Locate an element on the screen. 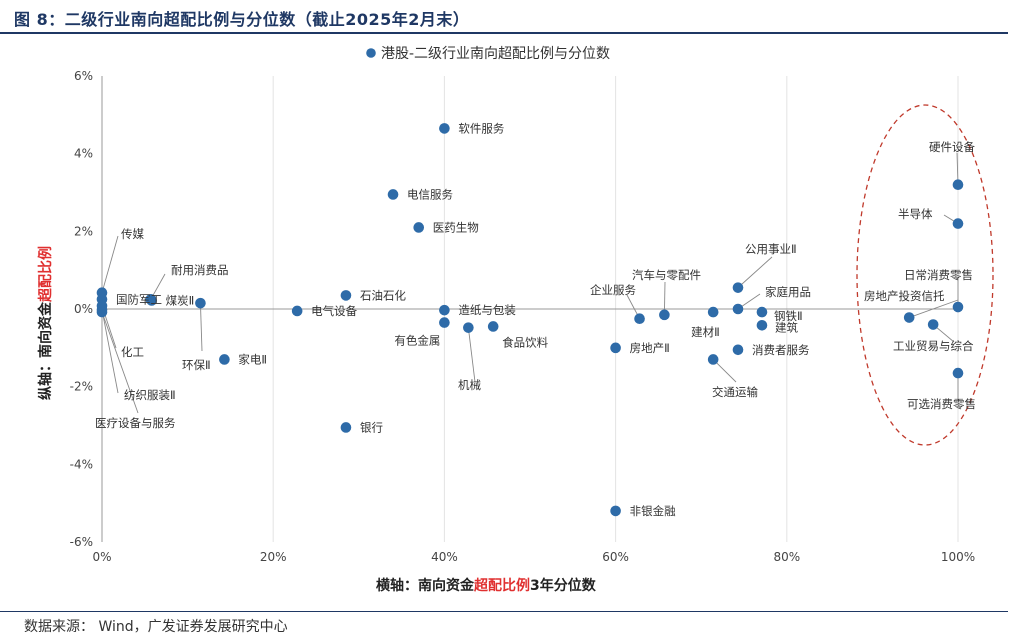 The width and height of the screenshot is (1024, 641). point-label: 可选消费零售 is located at coordinates (941, 404).